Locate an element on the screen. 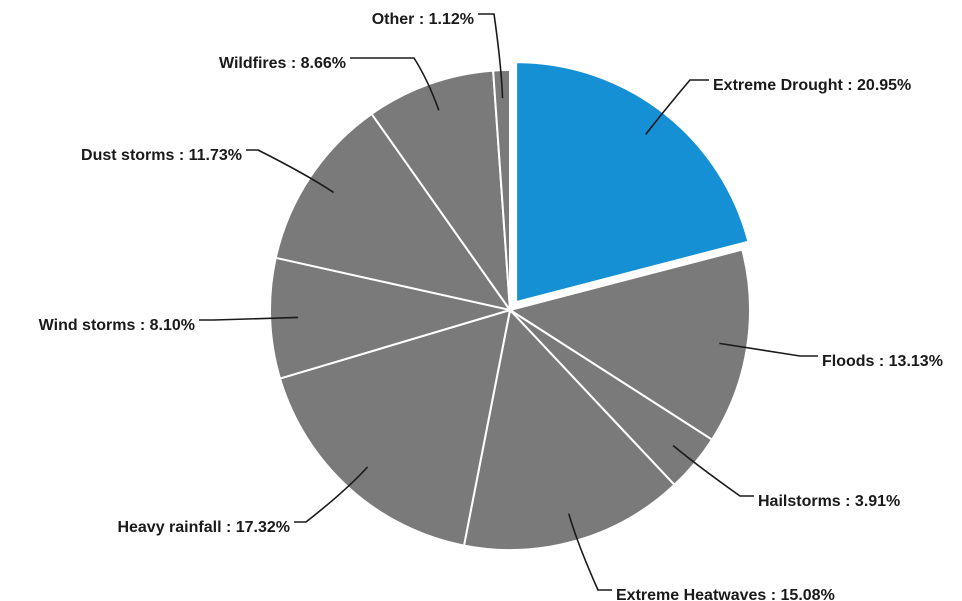 The height and width of the screenshot is (601, 962). slice-label-other: Other : 1.12% is located at coordinates (423, 19).